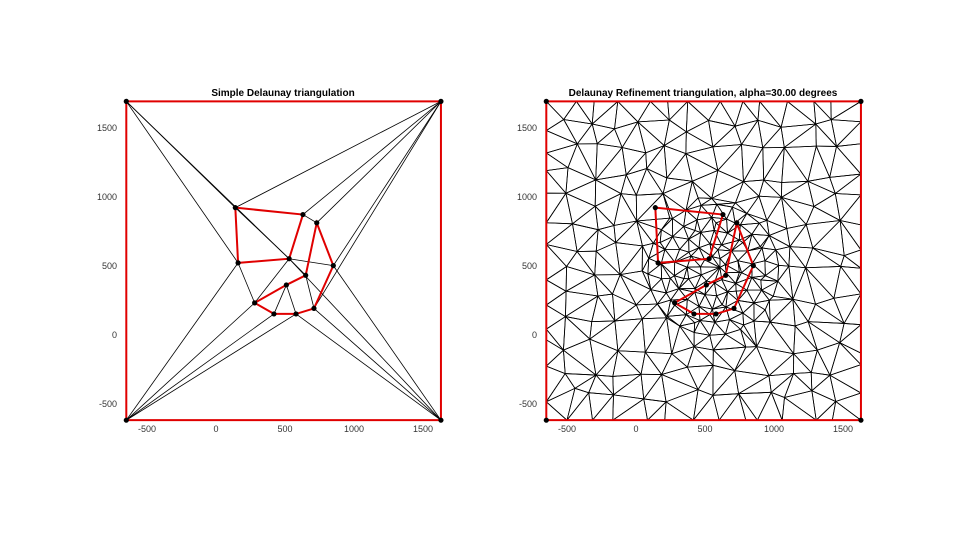 The image size is (953, 541). Describe the element at coordinates (843, 429) in the screenshot. I see `x-tick-label: 1500` at that location.